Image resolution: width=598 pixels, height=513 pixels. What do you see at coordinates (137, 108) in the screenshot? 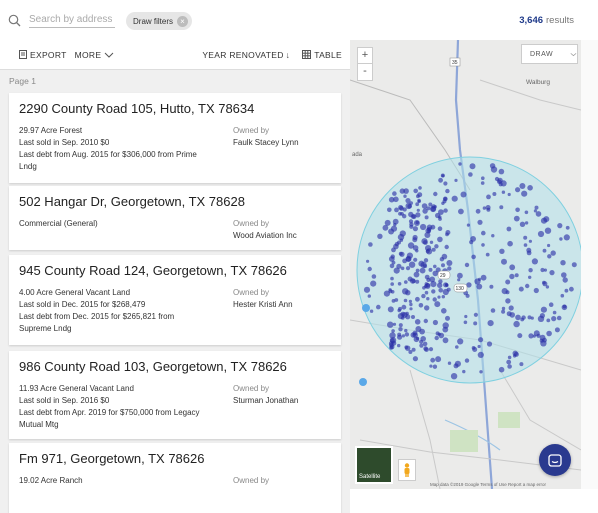
I see `property-address: 2290 County Road 105, Hutto, TX 78634` at bounding box center [137, 108].